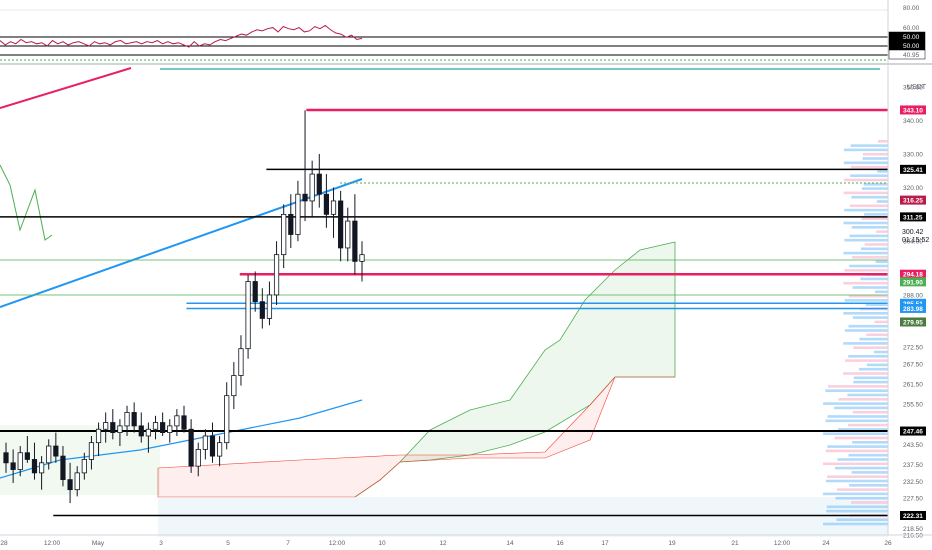 The image size is (932, 550). I want to click on price-axis-tick: 288.00, so click(913, 295).